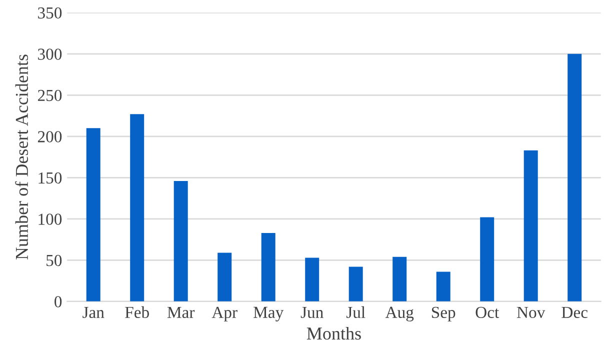 The width and height of the screenshot is (610, 361). What do you see at coordinates (488, 312) in the screenshot?
I see `x-tick-label: Oct` at bounding box center [488, 312].